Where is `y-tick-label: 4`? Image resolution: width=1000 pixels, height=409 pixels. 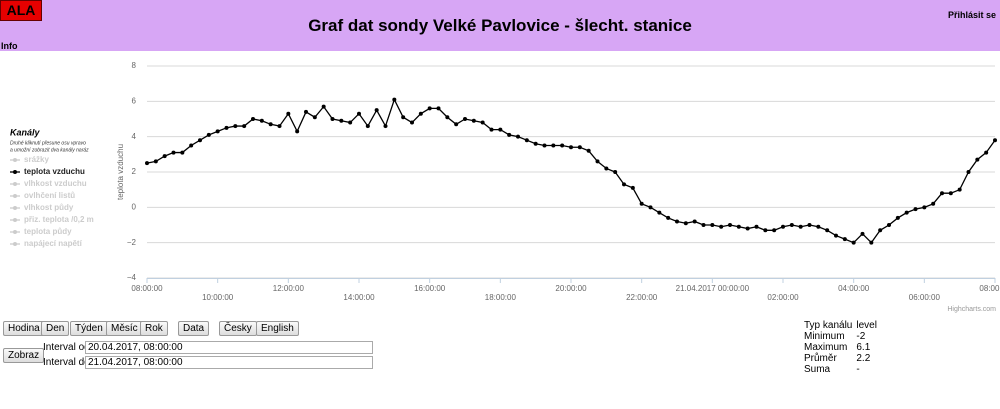 y-tick-label: 4 is located at coordinates (134, 136).